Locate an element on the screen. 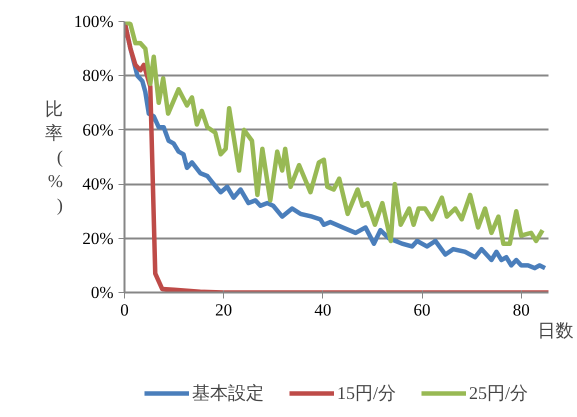 This screenshot has width=577, height=417. y-tick-label: 20% is located at coordinates (98, 238).